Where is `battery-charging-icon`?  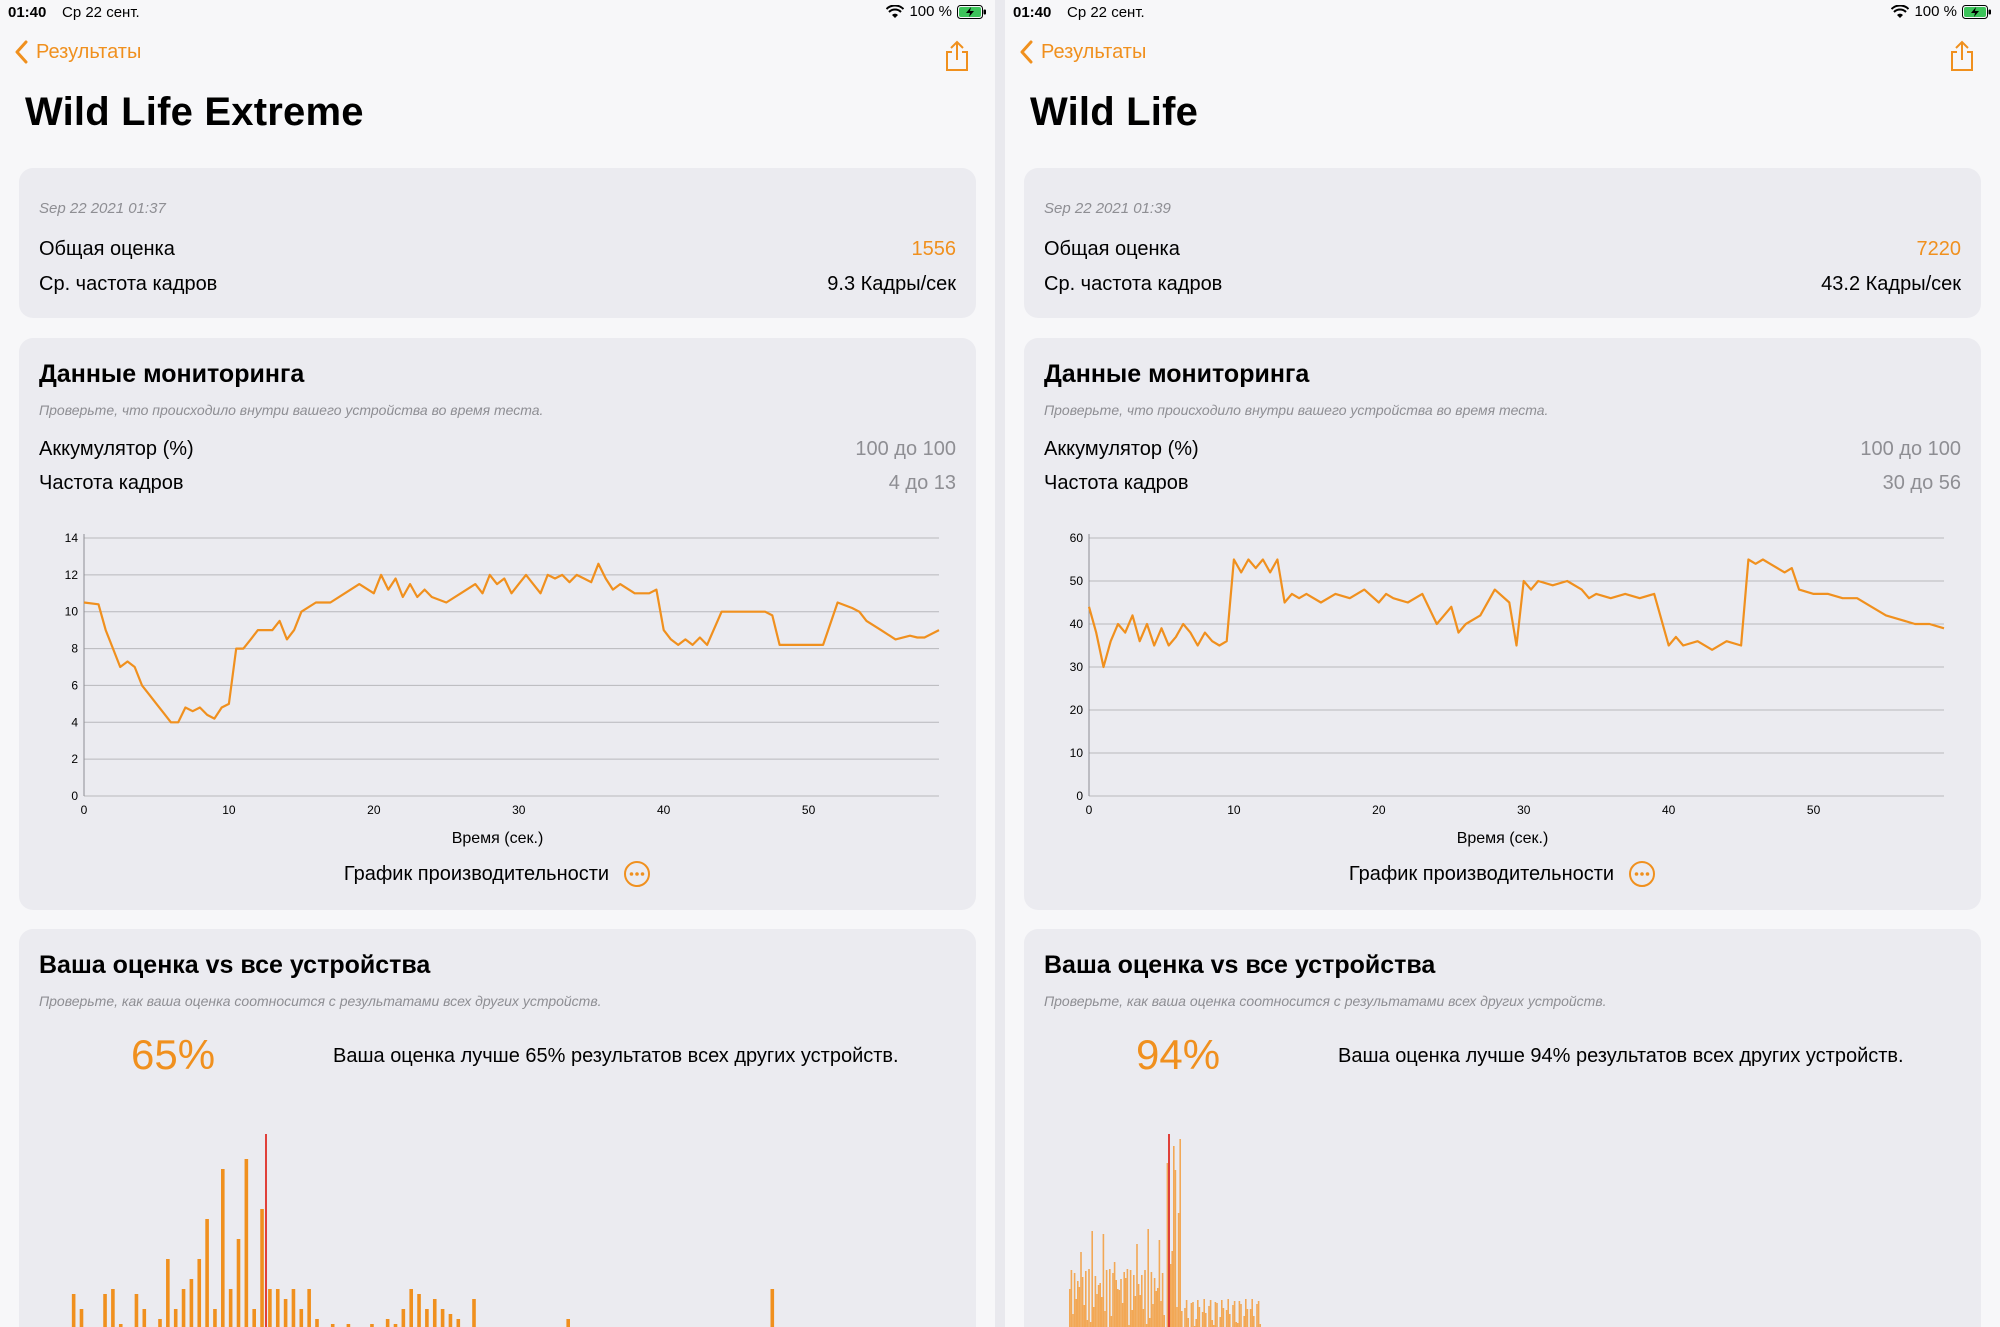
battery-charging-icon is located at coordinates (1976, 11).